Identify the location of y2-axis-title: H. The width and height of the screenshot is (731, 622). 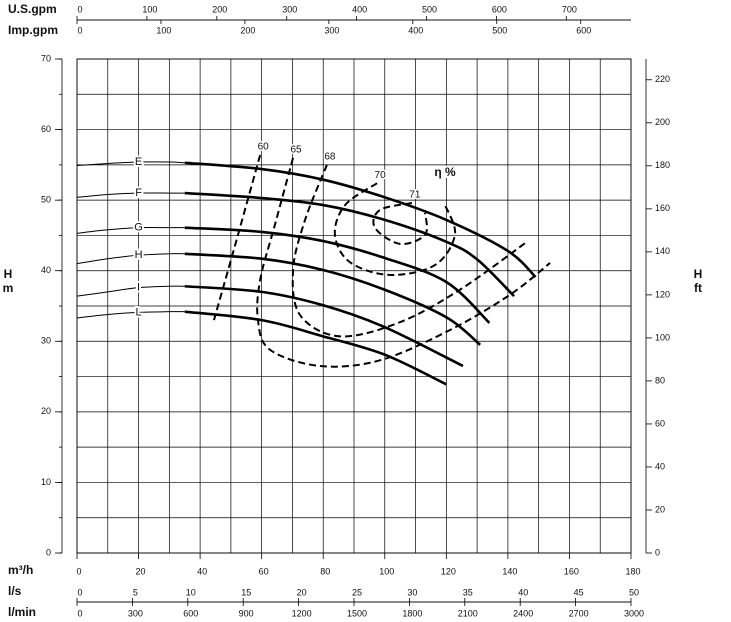
(698, 274).